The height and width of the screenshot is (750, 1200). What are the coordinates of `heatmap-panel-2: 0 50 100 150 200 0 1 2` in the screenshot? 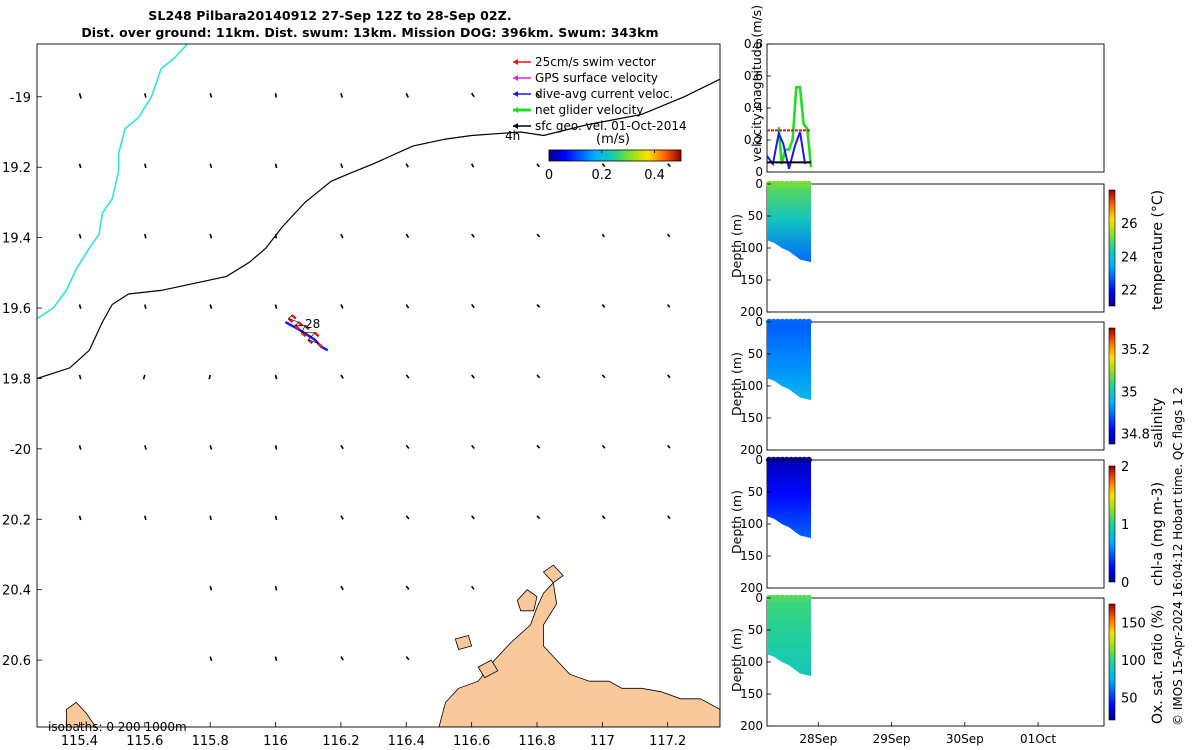 It's located at (934, 524).